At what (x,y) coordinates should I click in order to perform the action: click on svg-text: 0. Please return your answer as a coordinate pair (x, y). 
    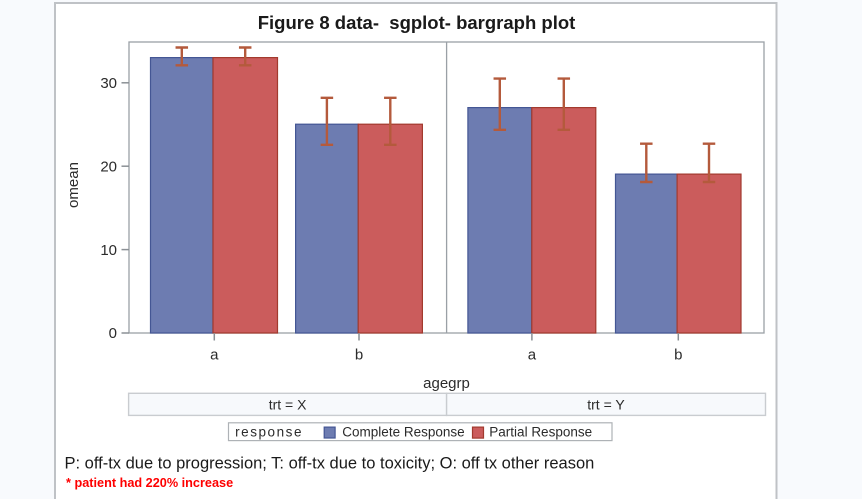
    Looking at the image, I should click on (113, 333).